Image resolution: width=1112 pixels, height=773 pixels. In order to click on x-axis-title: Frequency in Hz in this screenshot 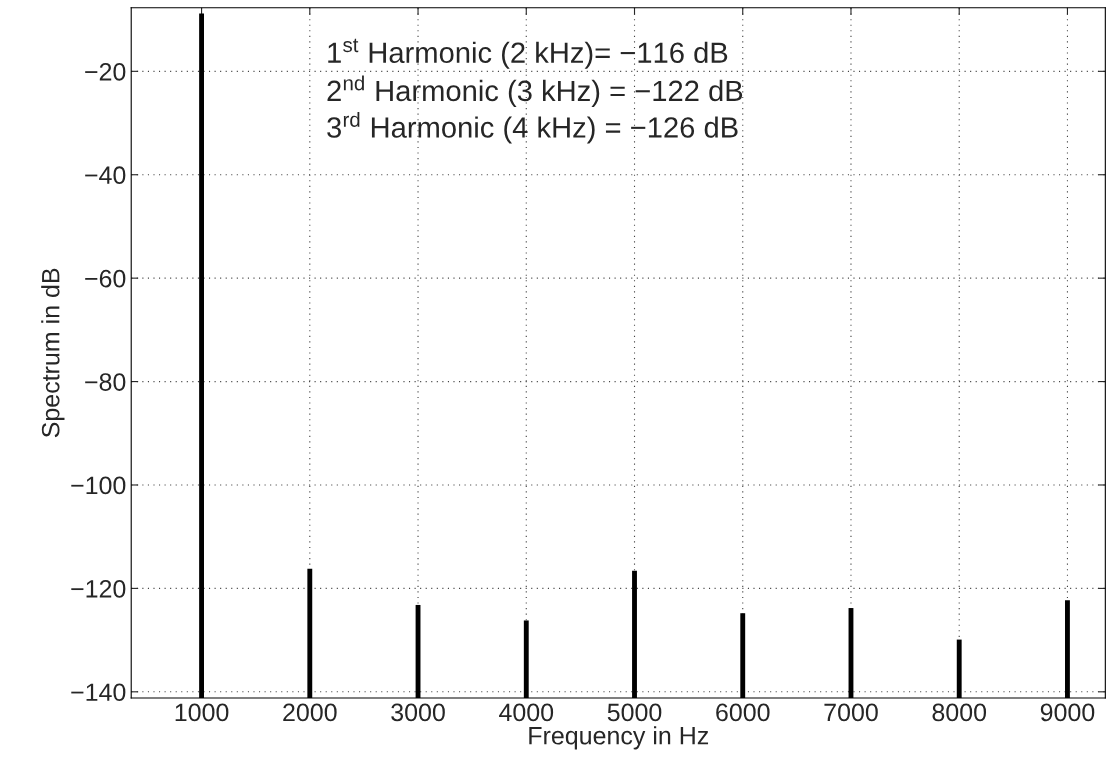, I will do `click(619, 738)`.